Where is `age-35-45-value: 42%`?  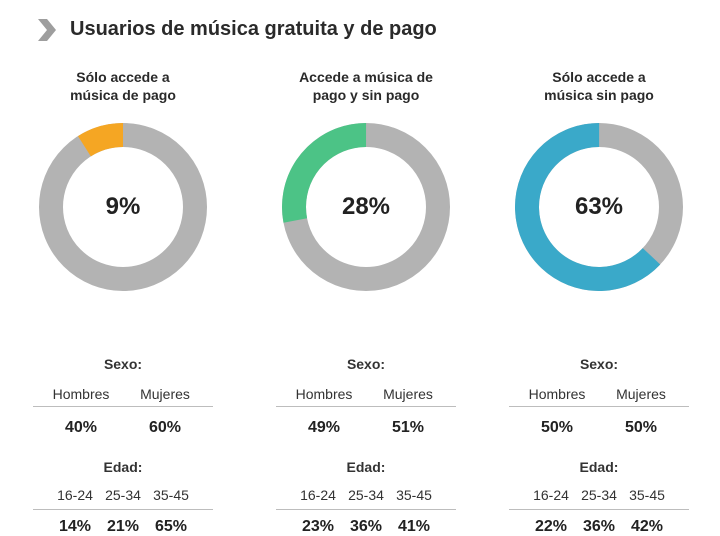 age-35-45-value: 42% is located at coordinates (647, 526).